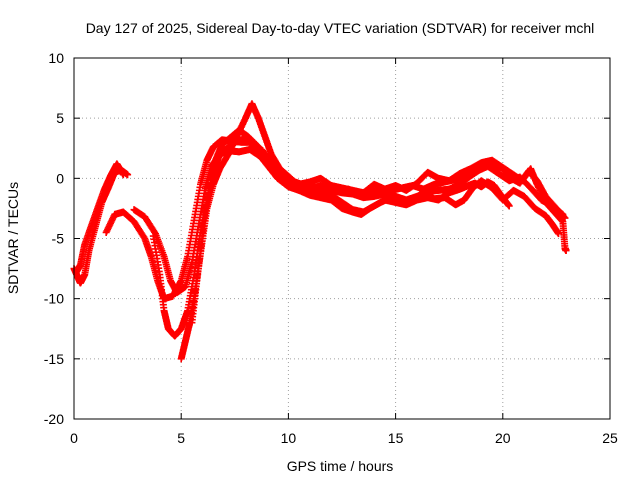  What do you see at coordinates (60, 118) in the screenshot?
I see `y-tick-label: 5` at bounding box center [60, 118].